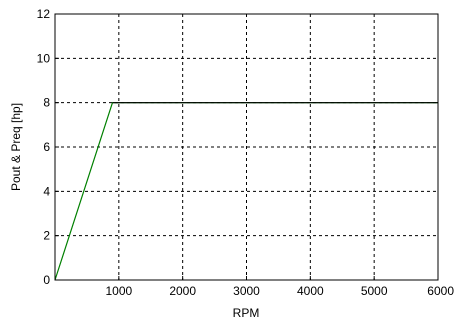 This screenshot has height=323, width=454. Describe the element at coordinates (16, 147) in the screenshot. I see `y-axis-label: Pout & Preq [hp]` at that location.